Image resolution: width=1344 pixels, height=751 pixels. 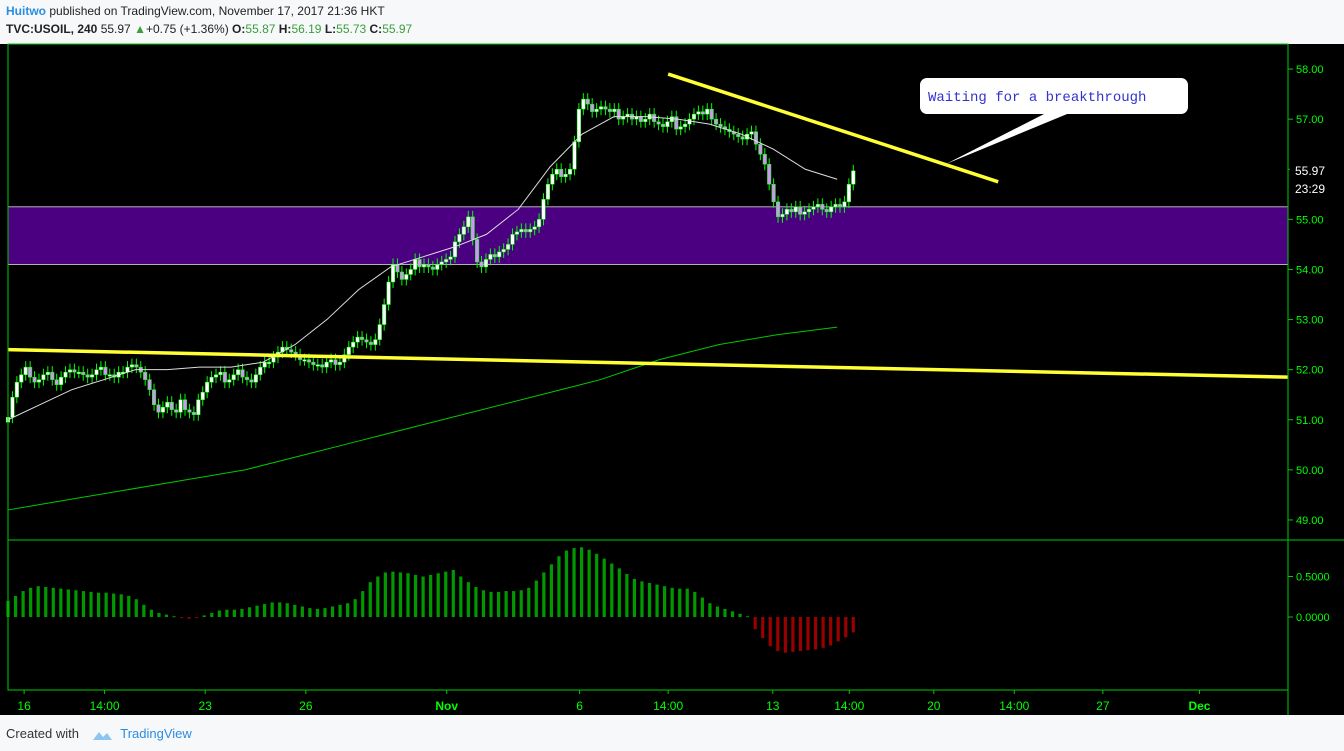 I want to click on price-tick-label: 54.00, so click(x=1310, y=270).